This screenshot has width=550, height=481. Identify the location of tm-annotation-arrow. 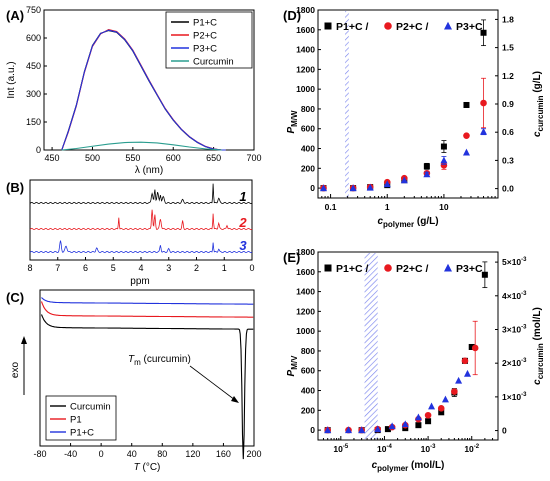
(212, 383).